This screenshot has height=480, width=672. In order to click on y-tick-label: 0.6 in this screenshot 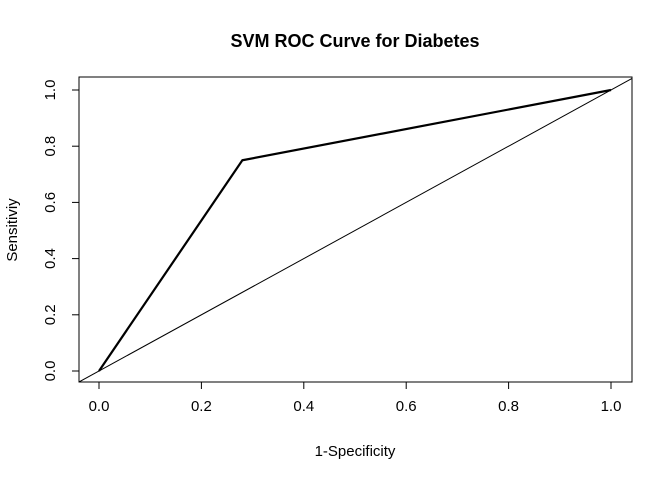, I will do `click(50, 202)`.